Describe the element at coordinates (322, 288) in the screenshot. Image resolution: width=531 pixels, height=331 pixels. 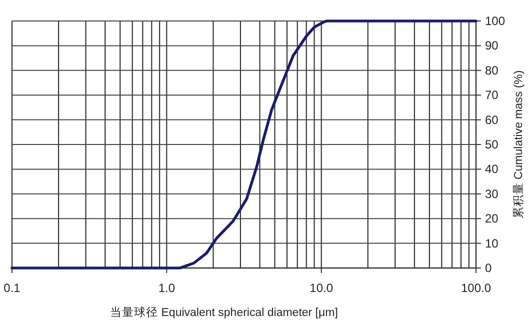
I see `x-tick-label: 10.0` at that location.